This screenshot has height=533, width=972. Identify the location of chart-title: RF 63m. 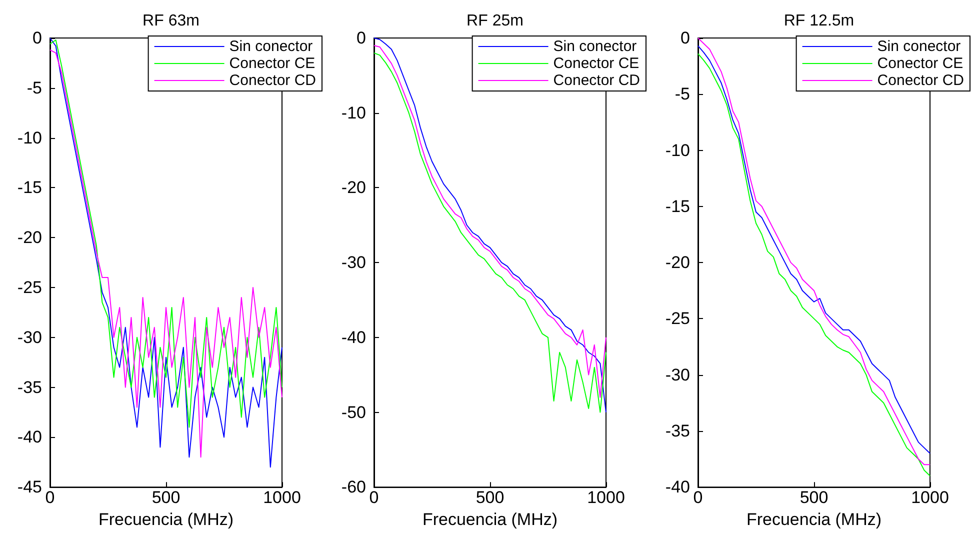
(171, 21).